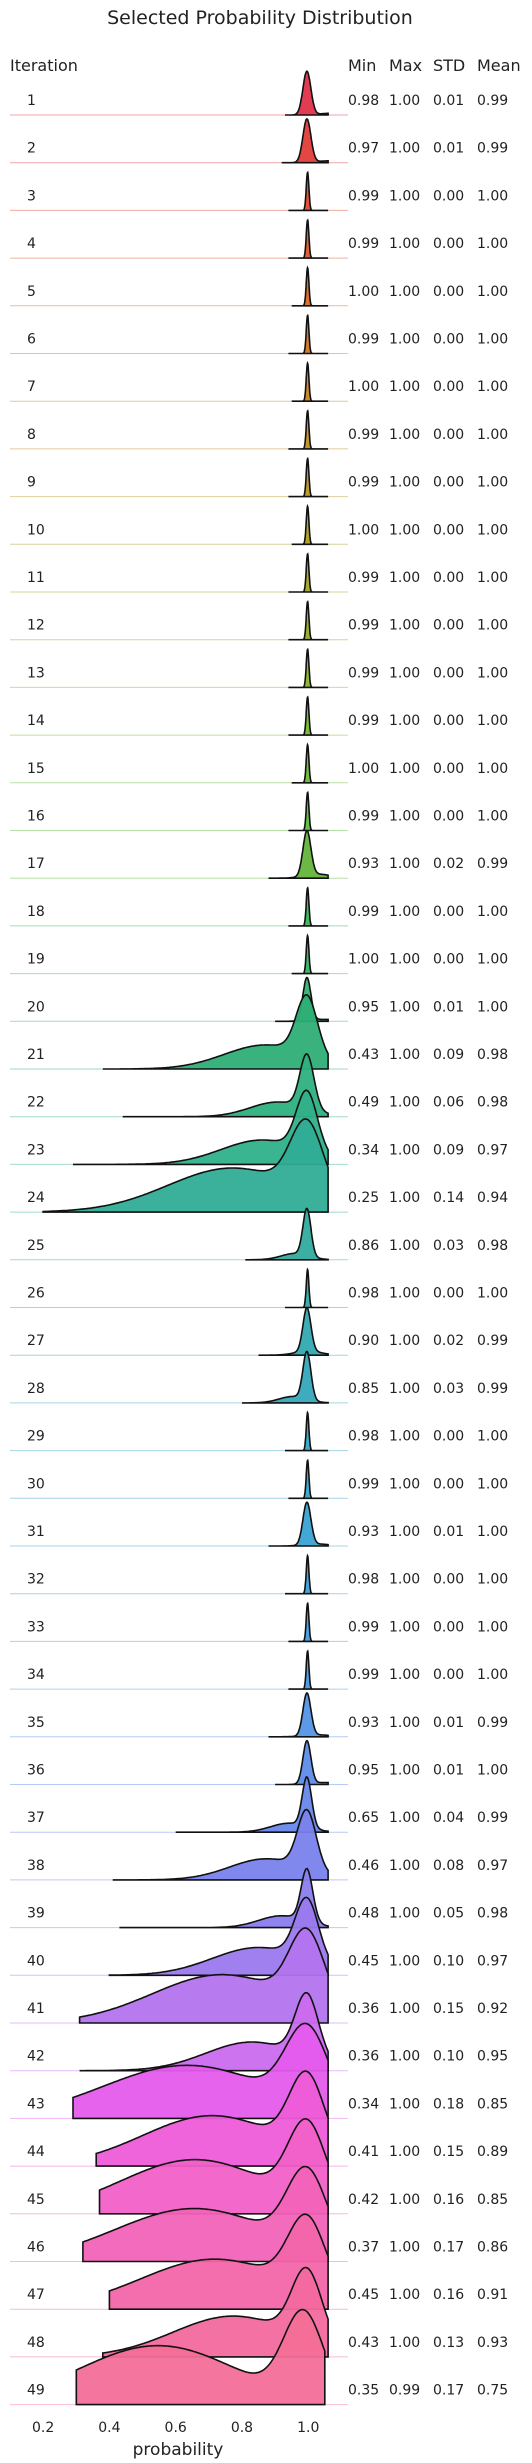 The height and width of the screenshot is (2463, 532). What do you see at coordinates (259, 1669) in the screenshot?
I see `ridge-row: 34 0.99 1.00 0.00 1.00` at bounding box center [259, 1669].